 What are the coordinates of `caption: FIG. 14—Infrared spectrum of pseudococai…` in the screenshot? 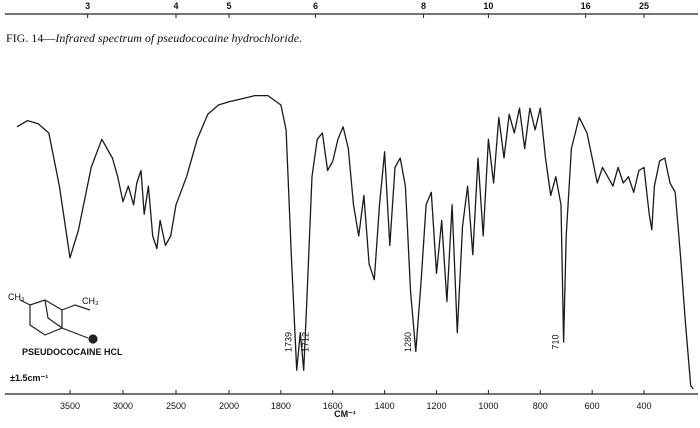 It's located at (154, 38).